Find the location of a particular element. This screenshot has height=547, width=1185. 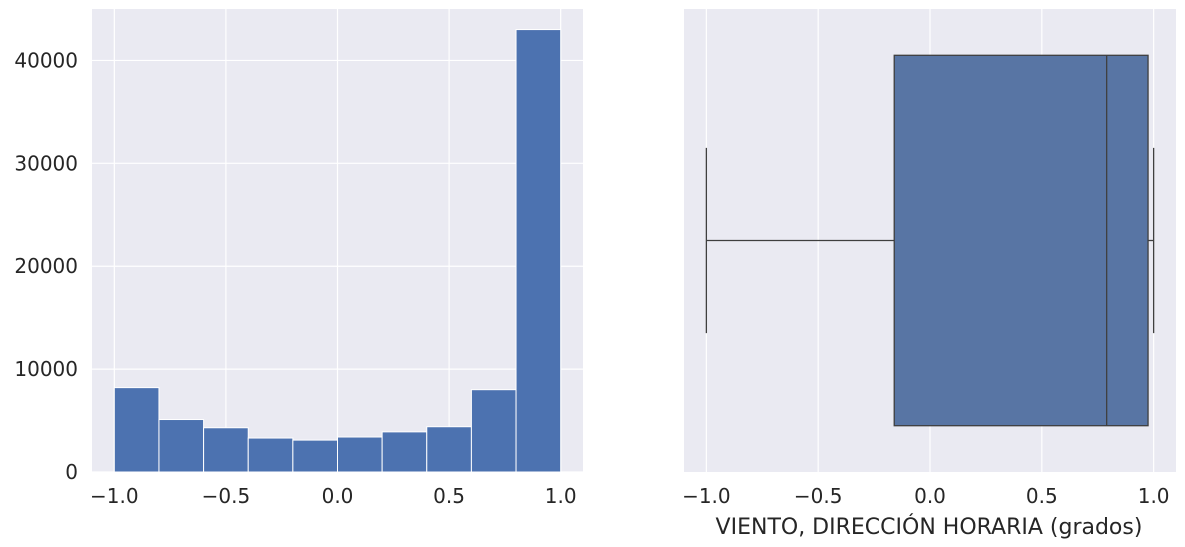

histogram-y-tick-labels: 0 10000 20000 30000 40000 is located at coordinates (46, 266).